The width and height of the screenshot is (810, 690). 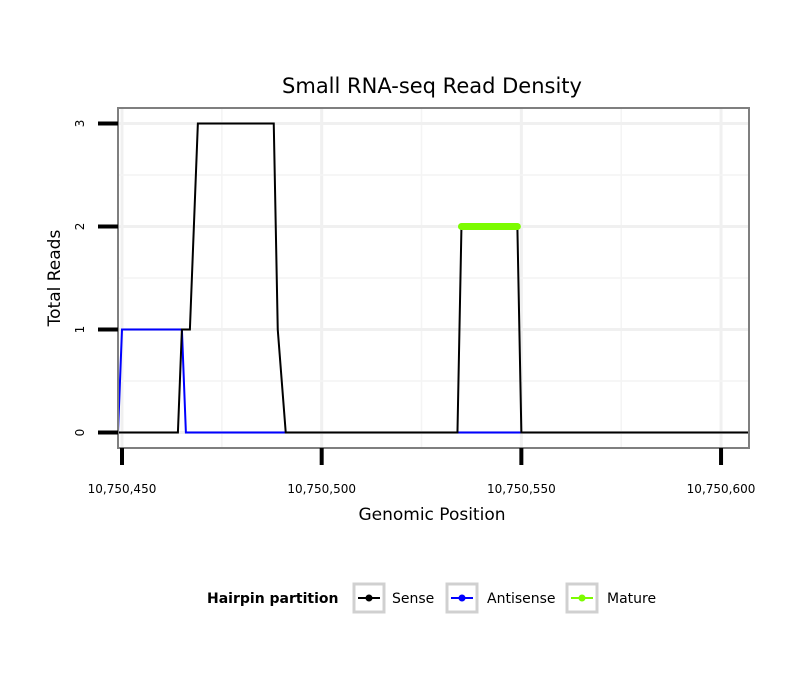 I want to click on x-tick-label: 10,750,450, so click(x=122, y=489).